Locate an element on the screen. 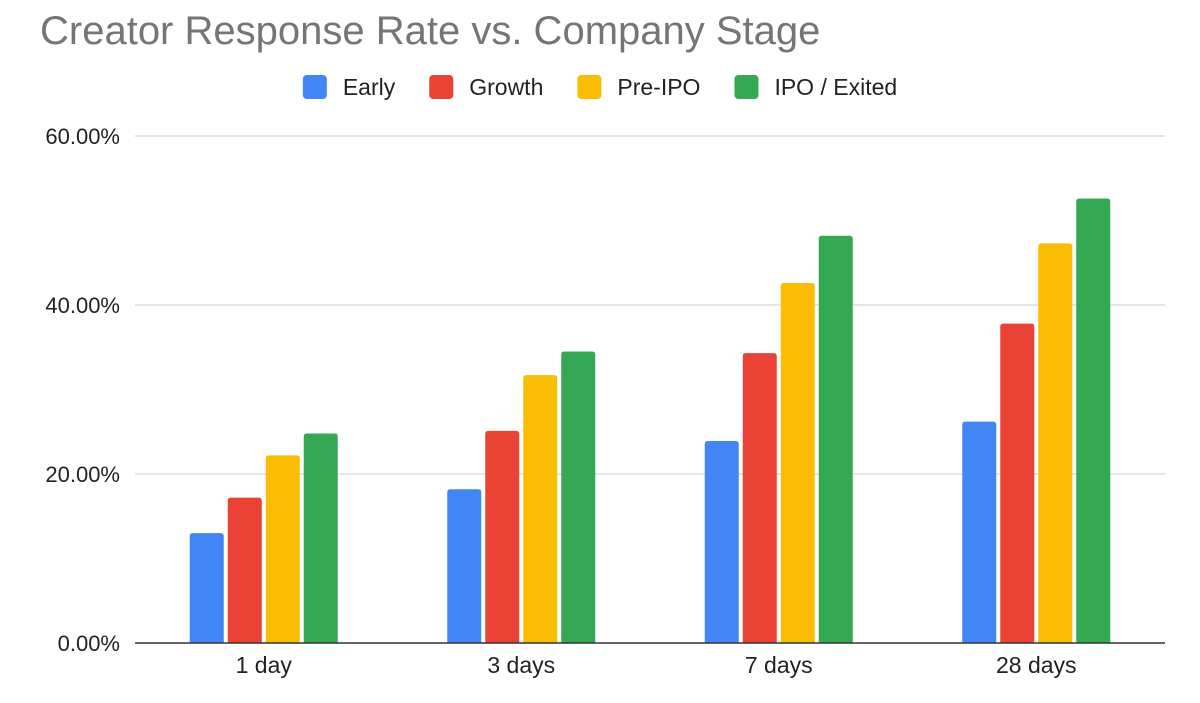 The image size is (1200, 703). legend-item: Pre-IPO is located at coordinates (638, 87).